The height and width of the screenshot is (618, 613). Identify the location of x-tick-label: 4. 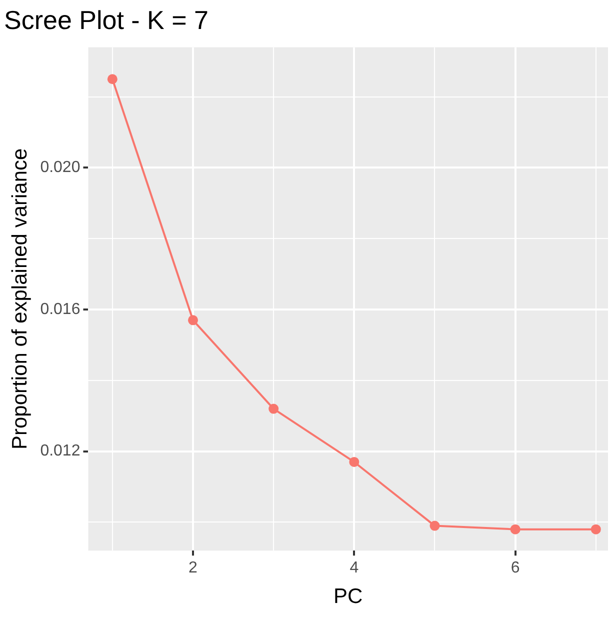
(354, 568).